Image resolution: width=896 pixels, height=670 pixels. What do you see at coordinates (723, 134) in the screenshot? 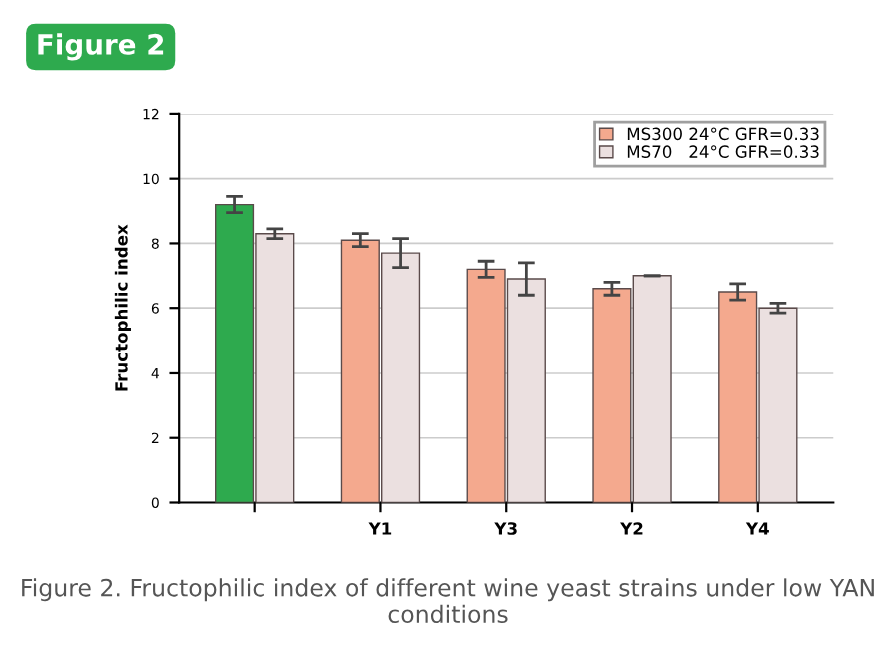
I see `legend-label: MS300 24°C GFR=0.33` at bounding box center [723, 134].